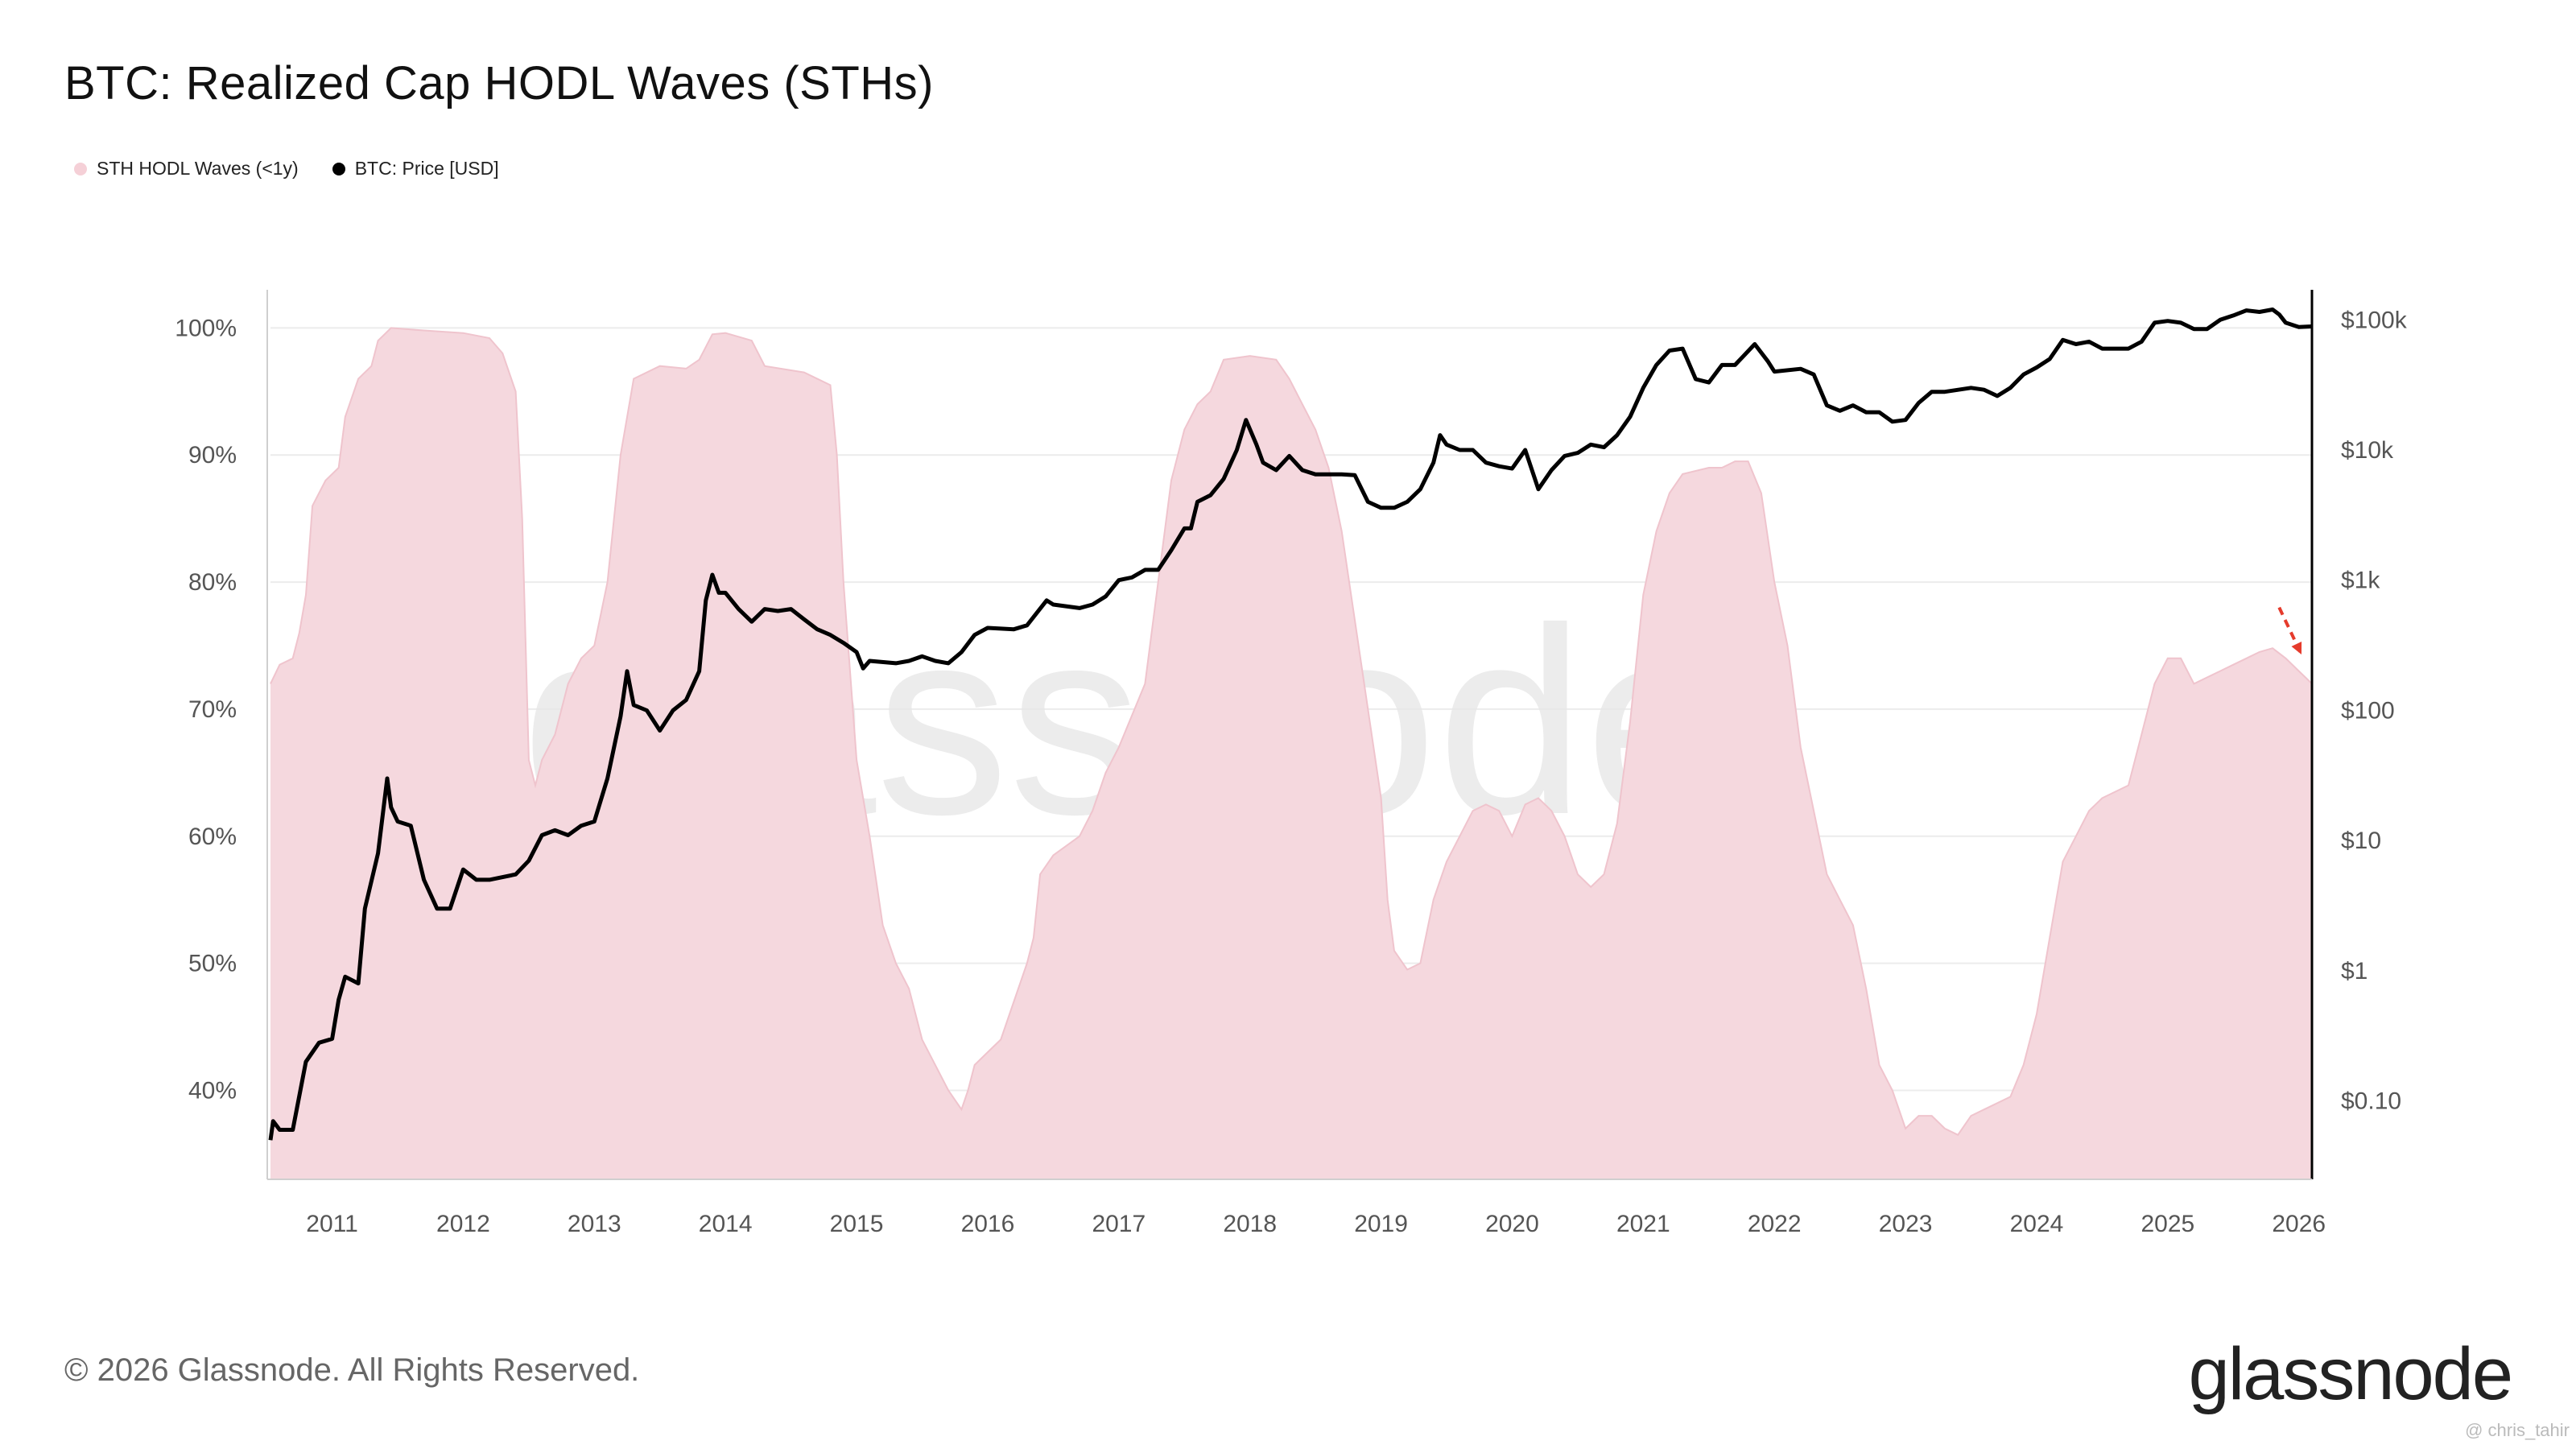 This screenshot has width=2576, height=1449. What do you see at coordinates (594, 1224) in the screenshot?
I see `x-tick-label: 2013` at bounding box center [594, 1224].